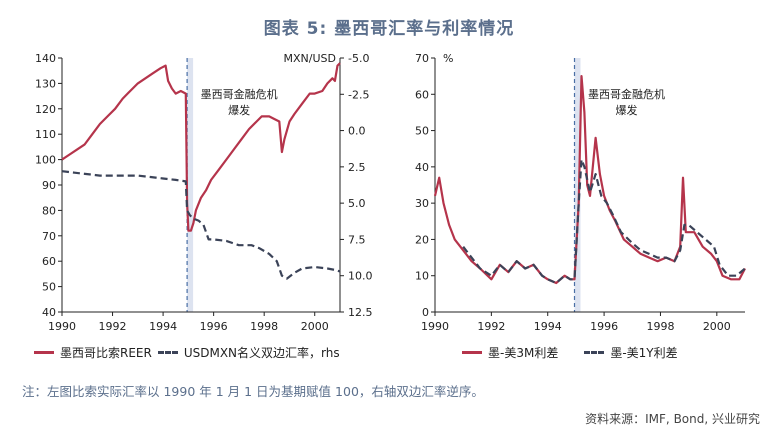  I want to click on left-x-tick-label: 1990, so click(62, 326).